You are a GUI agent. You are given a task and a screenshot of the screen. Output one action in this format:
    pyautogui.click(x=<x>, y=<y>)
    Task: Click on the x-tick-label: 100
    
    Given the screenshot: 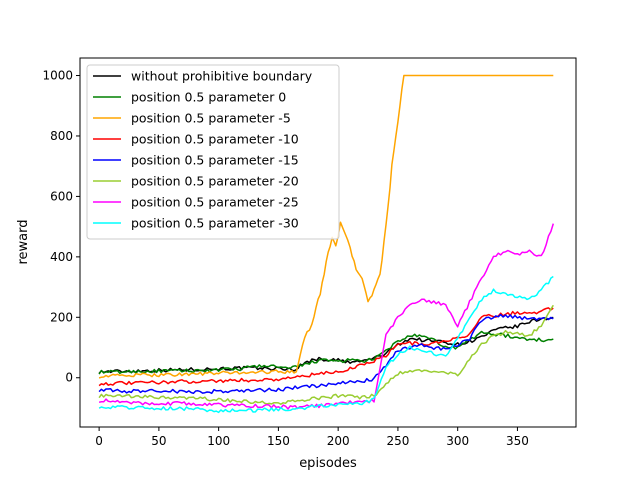 What is the action you would take?
    pyautogui.click(x=218, y=441)
    